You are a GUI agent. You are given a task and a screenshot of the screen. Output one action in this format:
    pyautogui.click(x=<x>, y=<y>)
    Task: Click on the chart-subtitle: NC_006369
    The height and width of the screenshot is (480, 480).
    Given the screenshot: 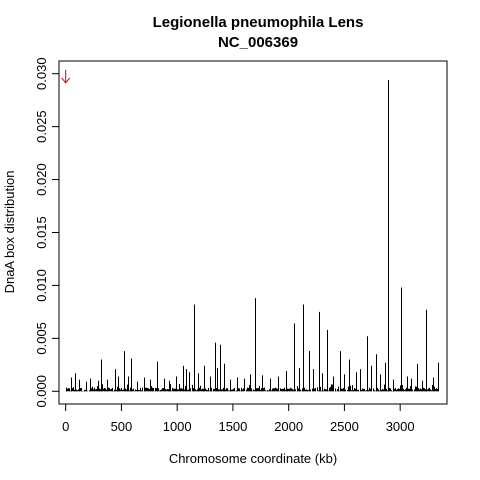 What is the action you would take?
    pyautogui.click(x=258, y=42)
    